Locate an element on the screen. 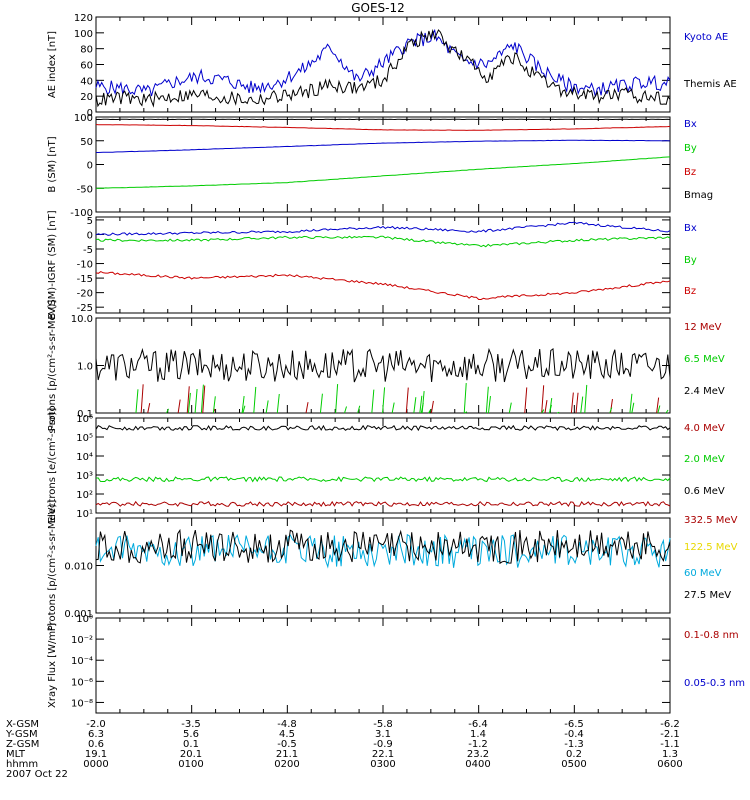 This screenshot has width=750, height=800. legend-label: 0.6 MeV is located at coordinates (704, 491).